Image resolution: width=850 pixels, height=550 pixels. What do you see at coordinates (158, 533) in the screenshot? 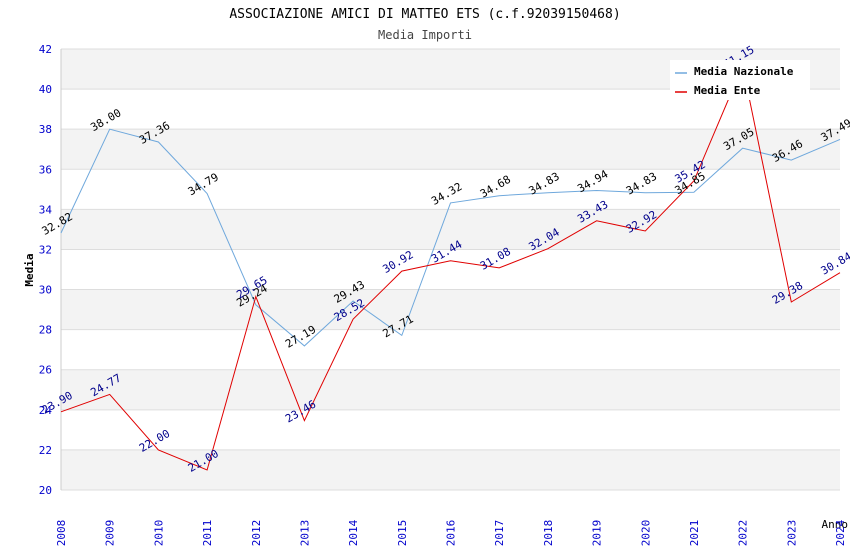
I see `x-tick-label: 2010` at bounding box center [158, 533].